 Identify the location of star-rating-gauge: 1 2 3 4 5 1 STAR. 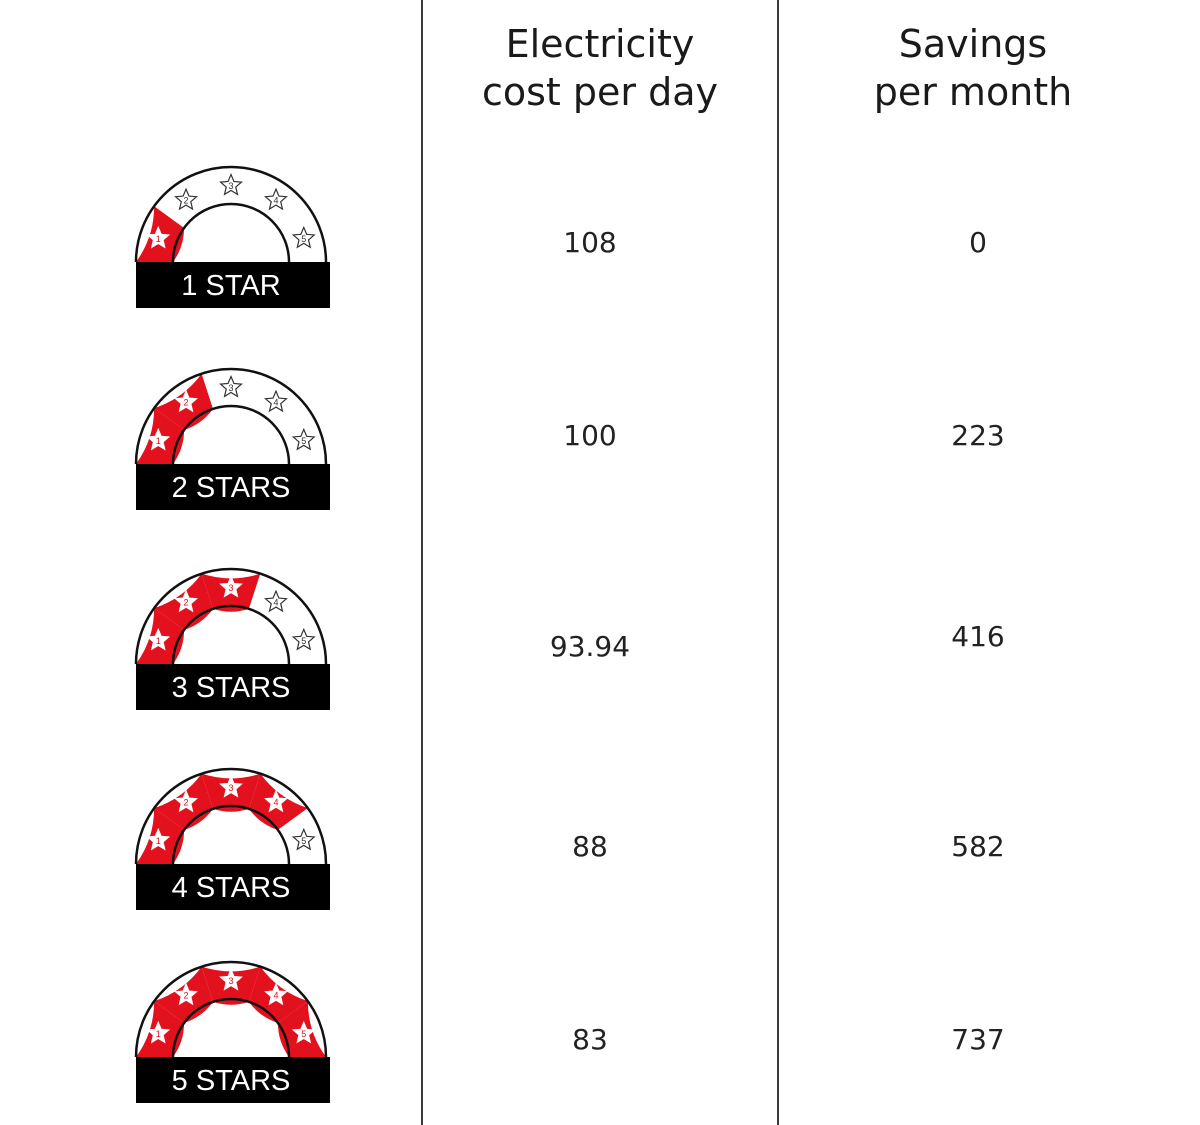
(232, 236).